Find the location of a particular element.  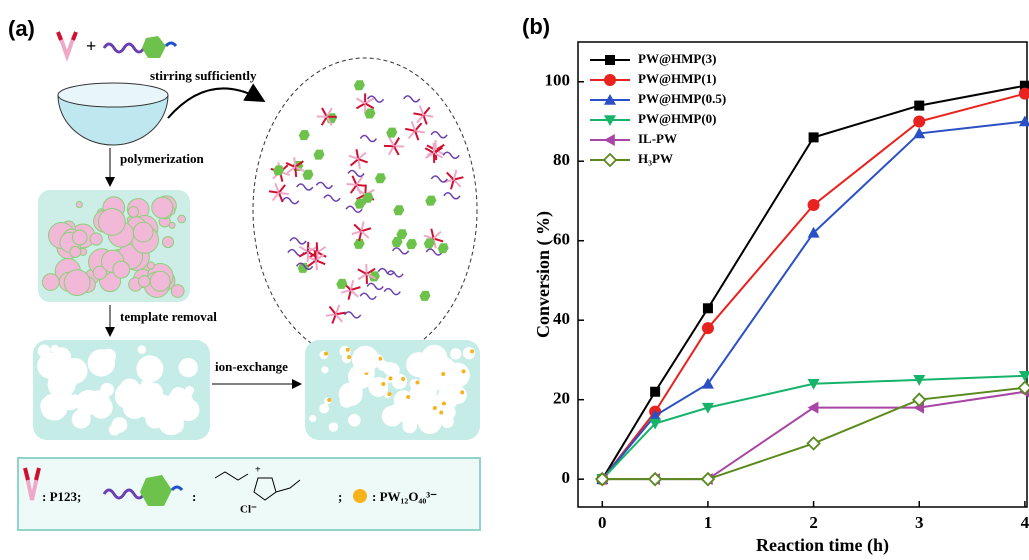

p123-icon is located at coordinates (32, 484).